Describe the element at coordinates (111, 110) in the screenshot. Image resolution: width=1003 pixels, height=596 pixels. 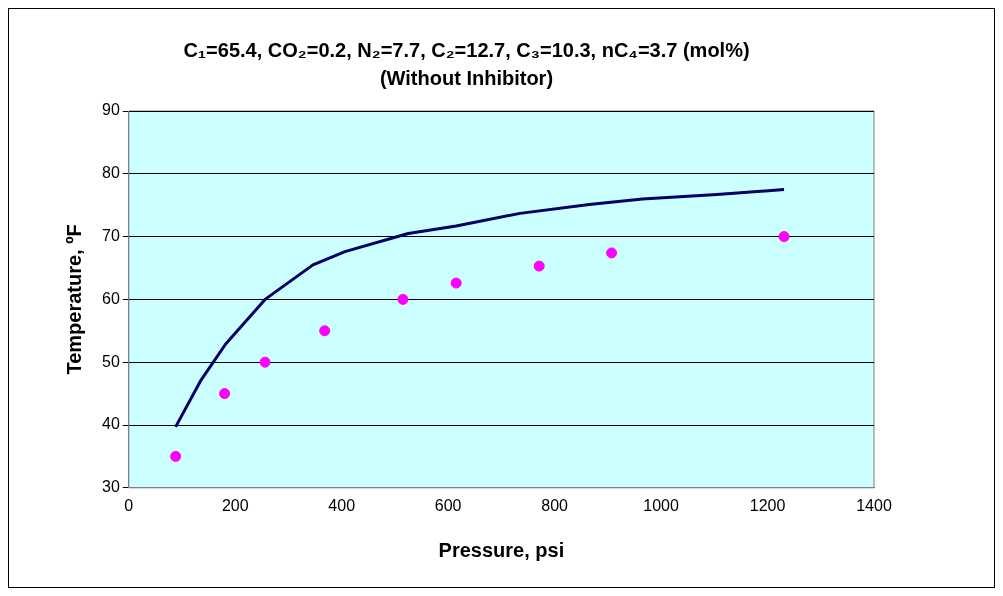
I see `y-tick-label: 90` at that location.